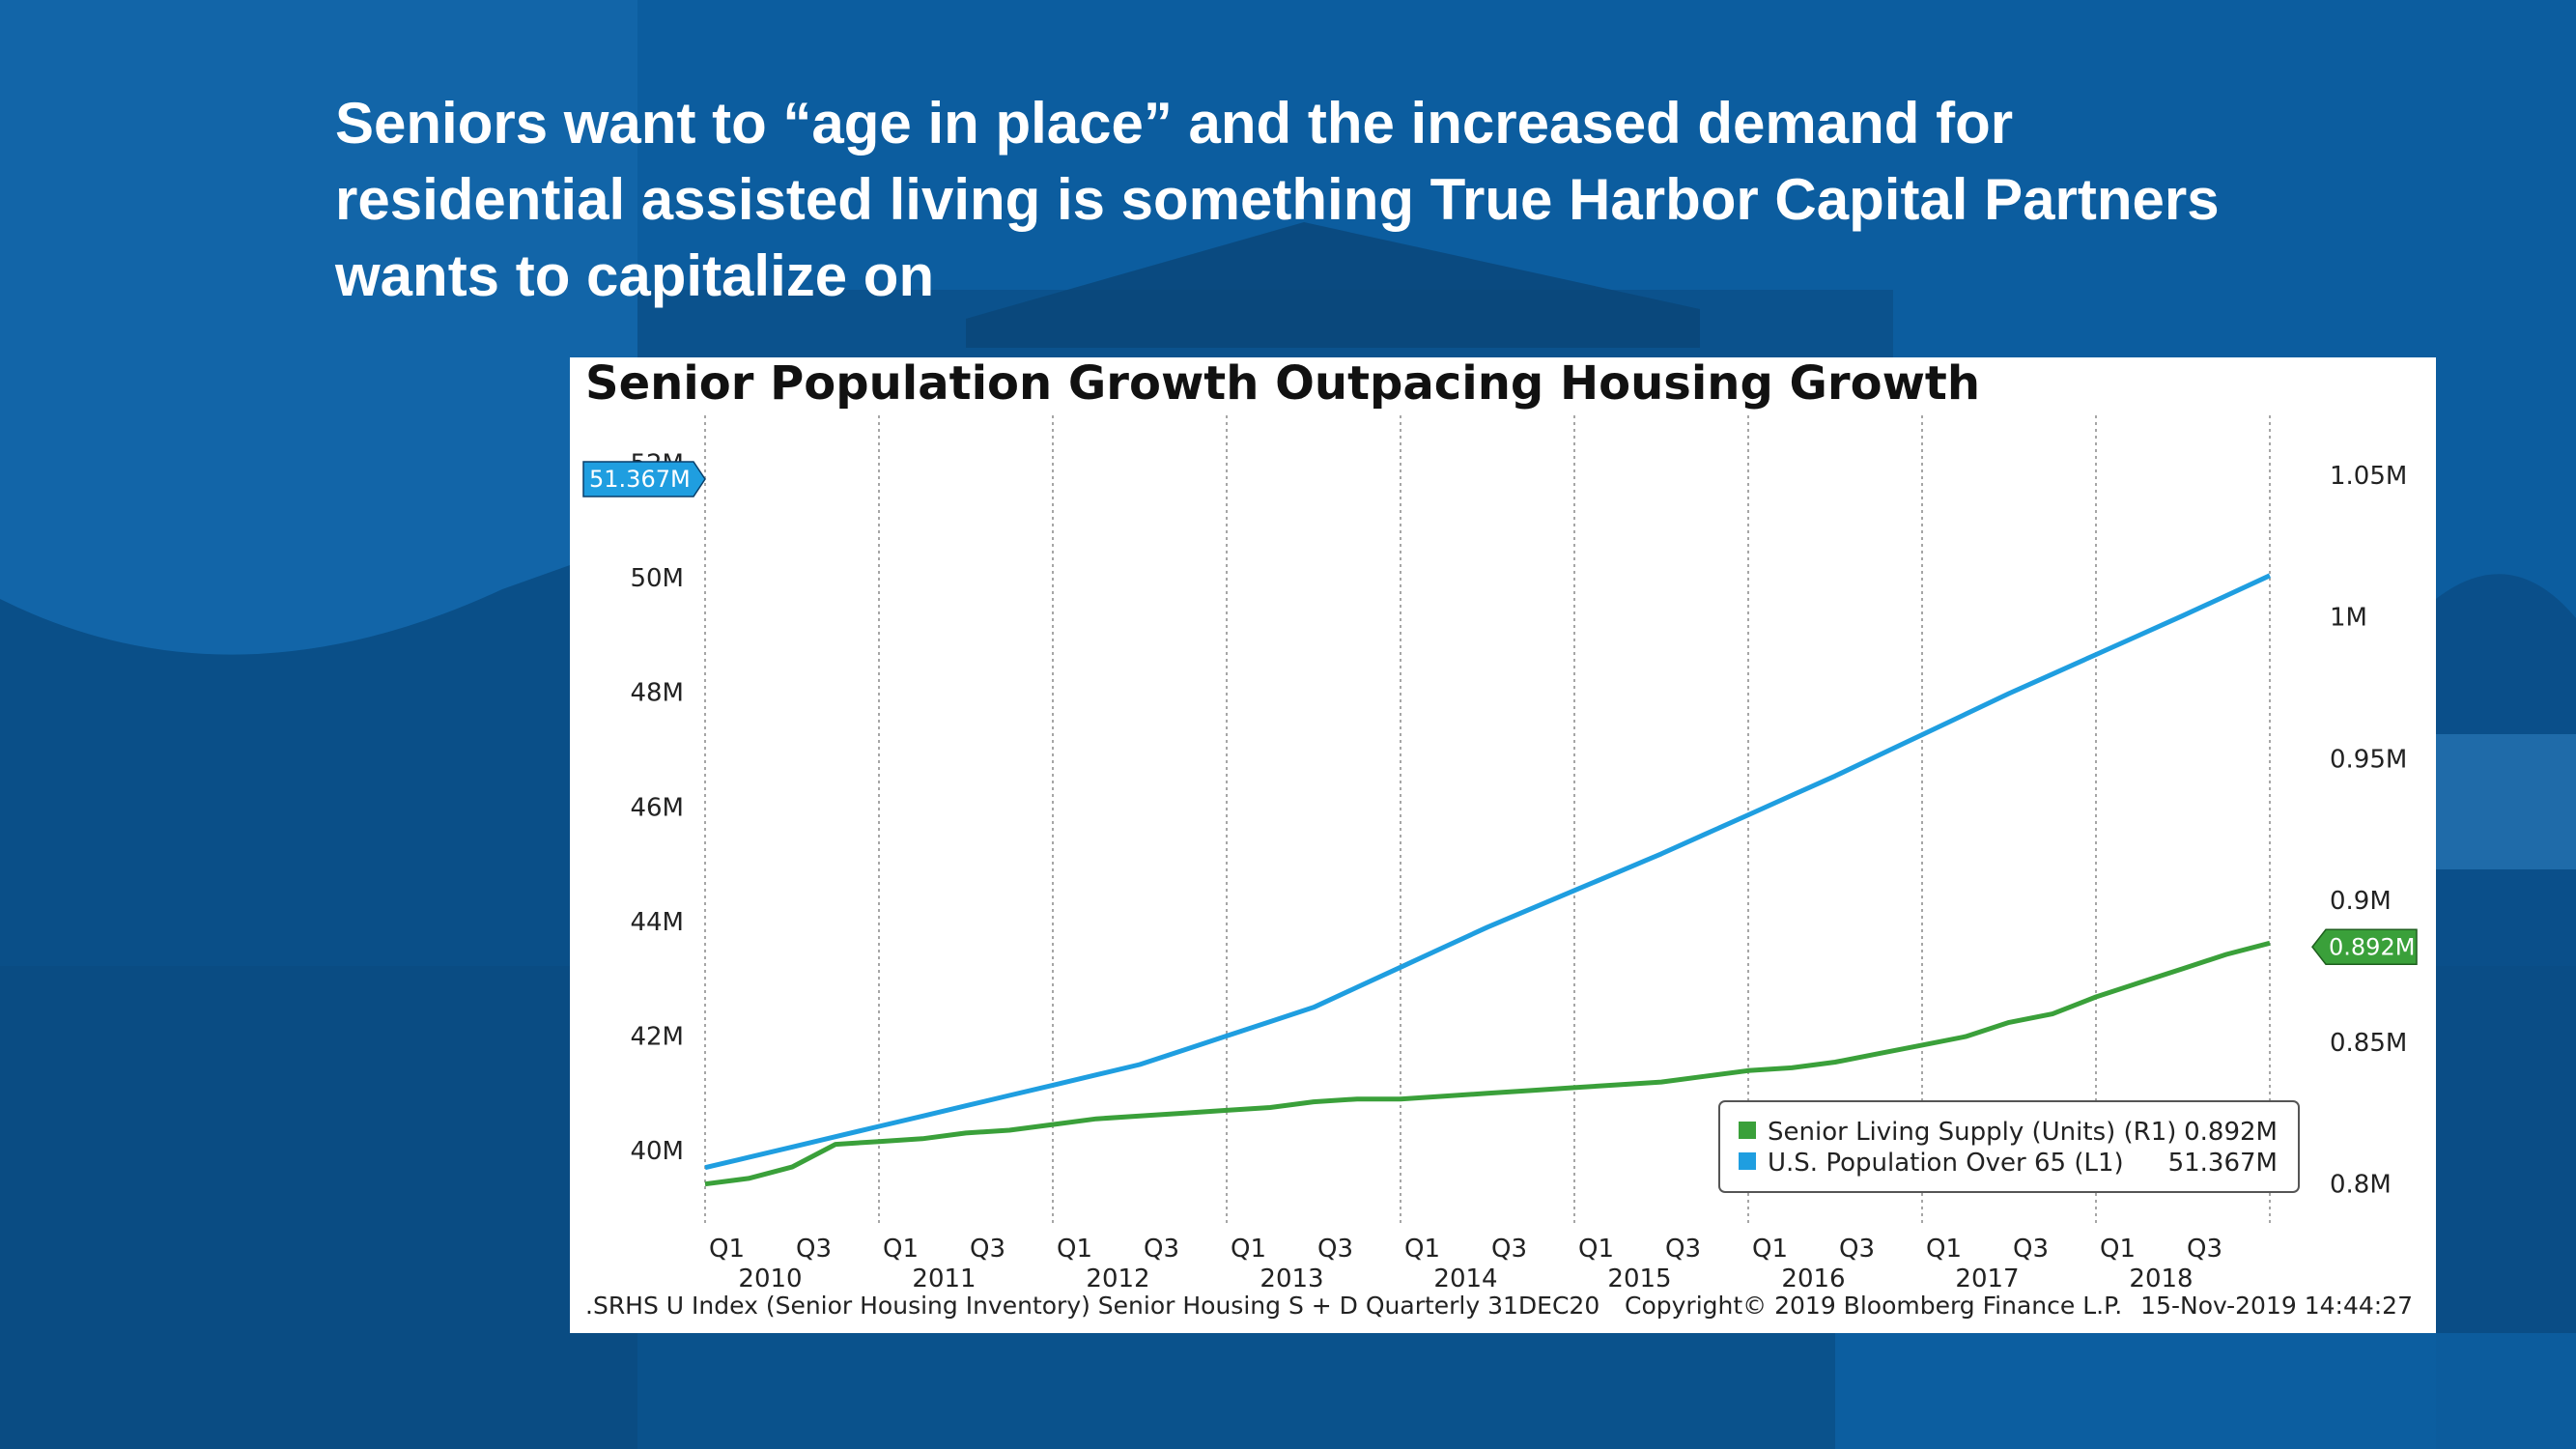 The height and width of the screenshot is (1449, 2576). I want to click on x-year-label: 2010, so click(770, 1278).